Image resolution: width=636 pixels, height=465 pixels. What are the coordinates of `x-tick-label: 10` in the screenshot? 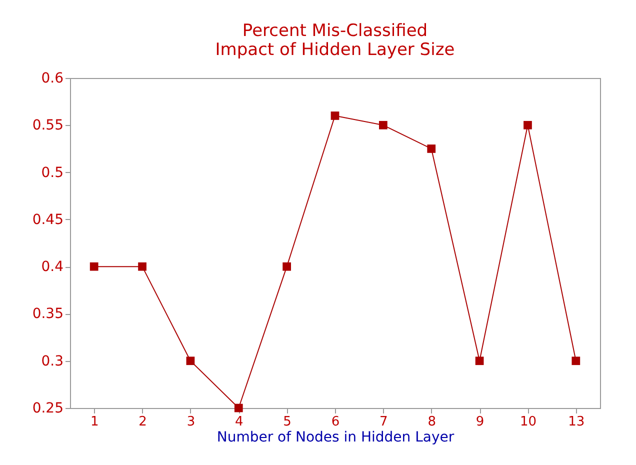 It's located at (528, 422).